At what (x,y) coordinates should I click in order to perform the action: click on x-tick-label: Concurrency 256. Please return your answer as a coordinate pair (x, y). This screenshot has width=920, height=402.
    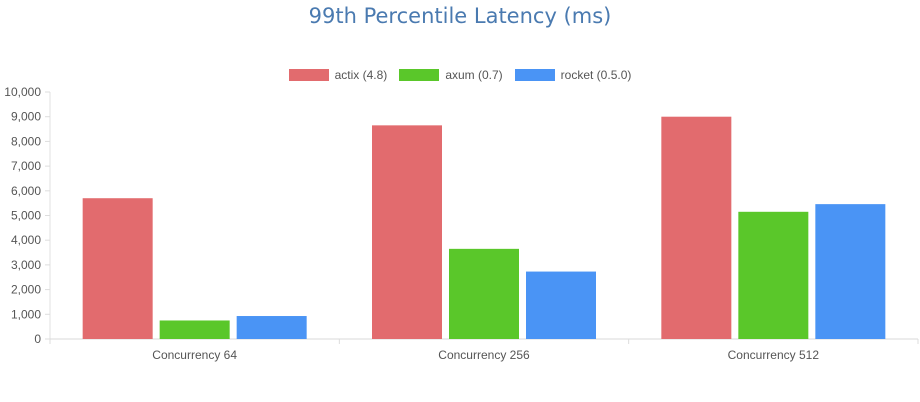
    Looking at the image, I should click on (484, 355).